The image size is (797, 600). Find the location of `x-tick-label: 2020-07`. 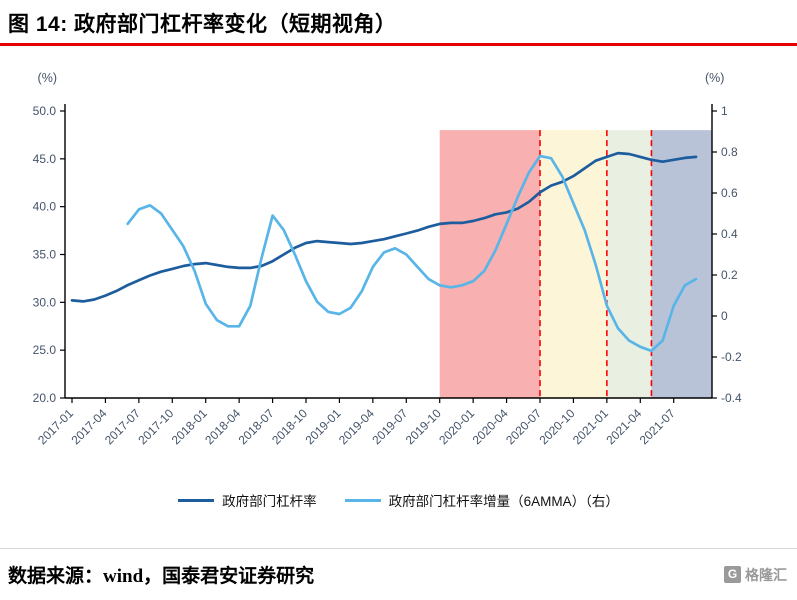

x-tick-label: 2020-07 is located at coordinates (523, 426).